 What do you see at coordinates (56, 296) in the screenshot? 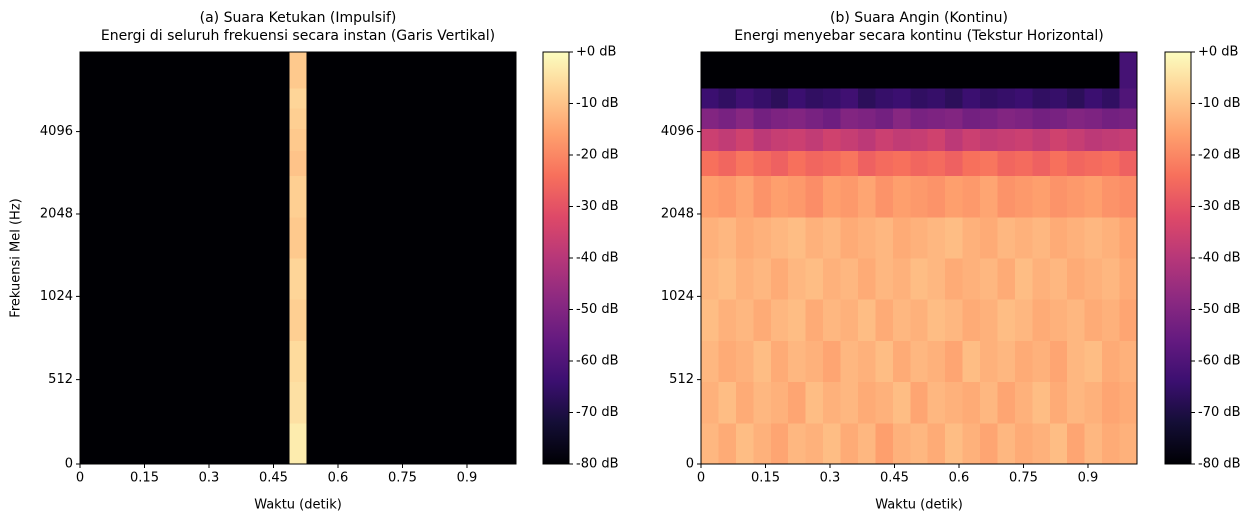
I see `y-tick-label: 1024` at bounding box center [56, 296].